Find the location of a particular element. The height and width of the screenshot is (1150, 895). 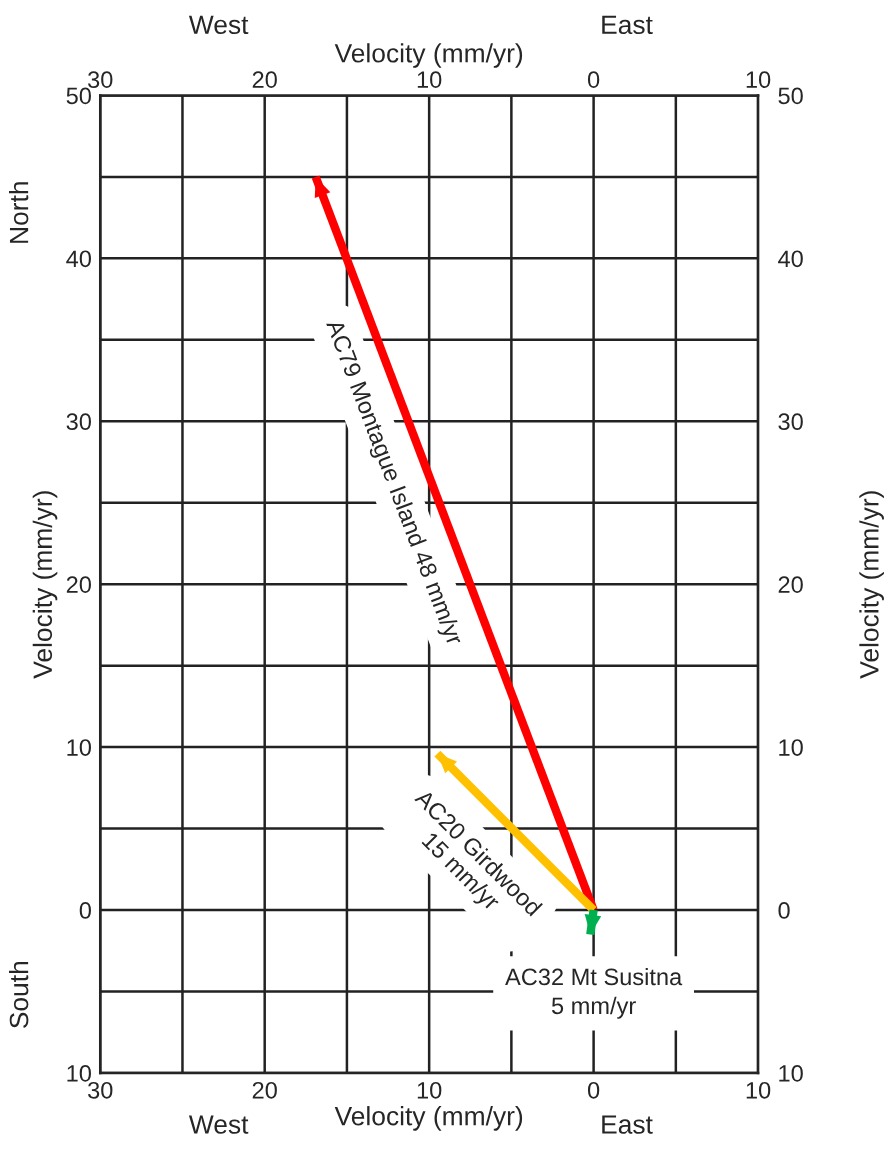

text: AC32 Mt Susitna 5 mm/yr is located at coordinates (594, 993).